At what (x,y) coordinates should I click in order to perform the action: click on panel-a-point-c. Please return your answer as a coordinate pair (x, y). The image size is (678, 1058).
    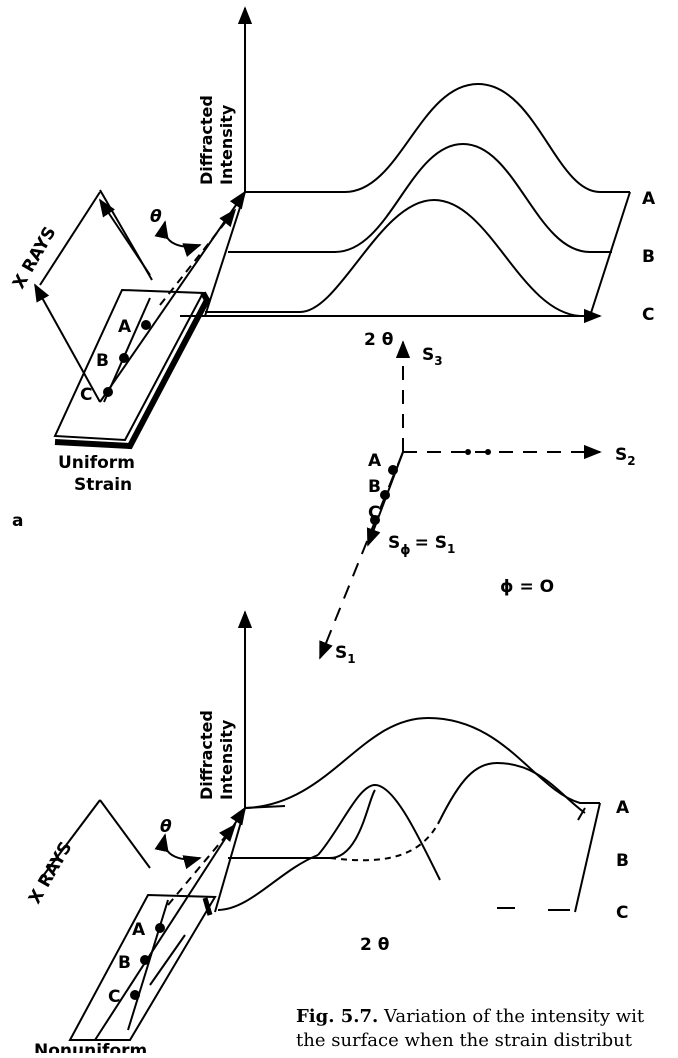
    Looking at the image, I should click on (108, 392).